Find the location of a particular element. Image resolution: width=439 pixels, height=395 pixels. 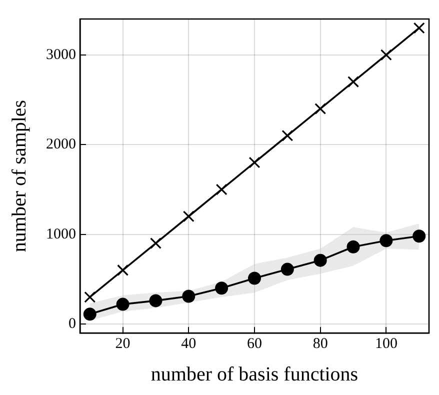

y-tick-label: 3000 is located at coordinates (61, 54).